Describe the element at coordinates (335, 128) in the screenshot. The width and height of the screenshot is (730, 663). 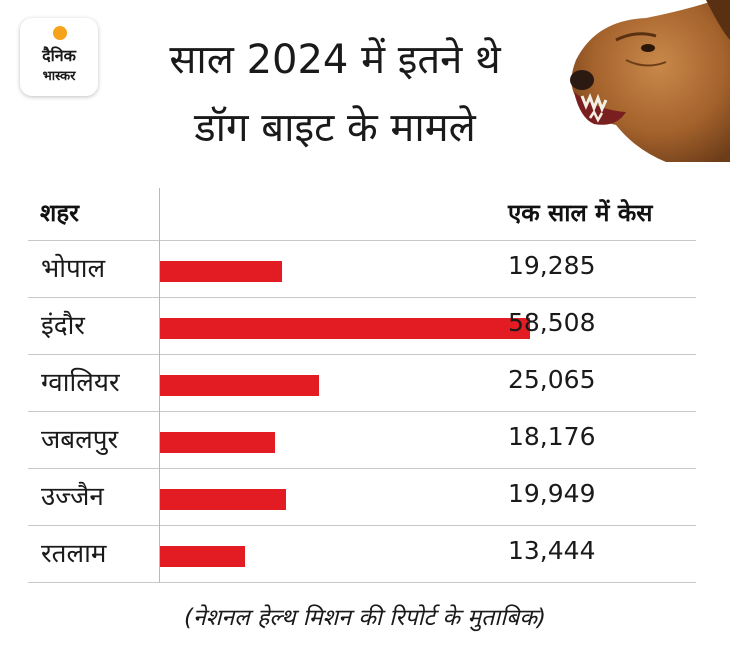
I see `title-line2: डॉग बाइट के मामले` at that location.